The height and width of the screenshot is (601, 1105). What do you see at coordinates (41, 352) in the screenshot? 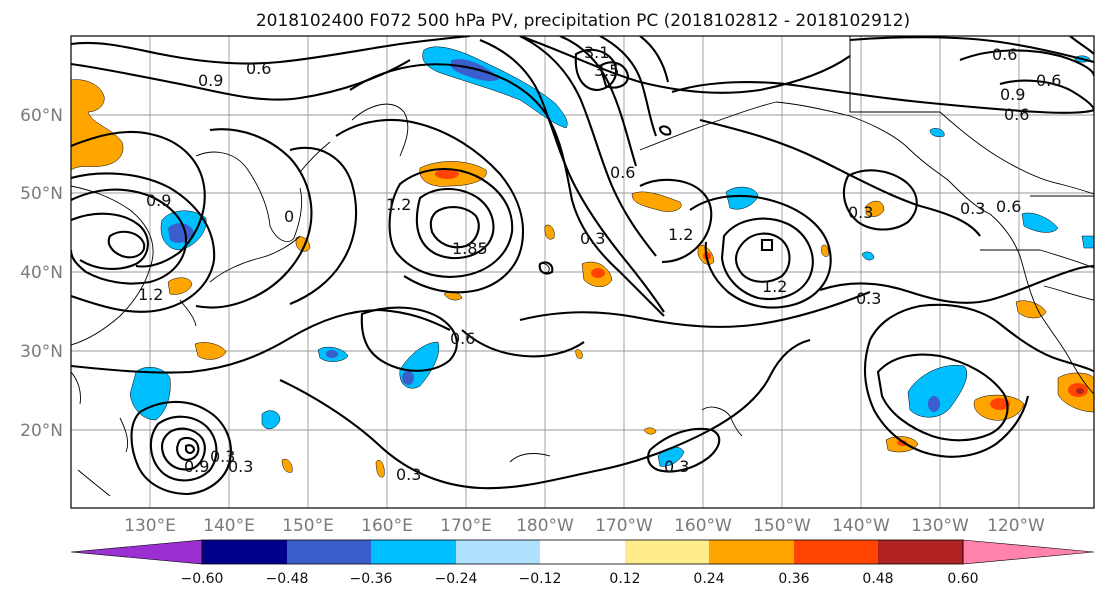
I see `lat-tick-label: 30°N` at bounding box center [41, 352].